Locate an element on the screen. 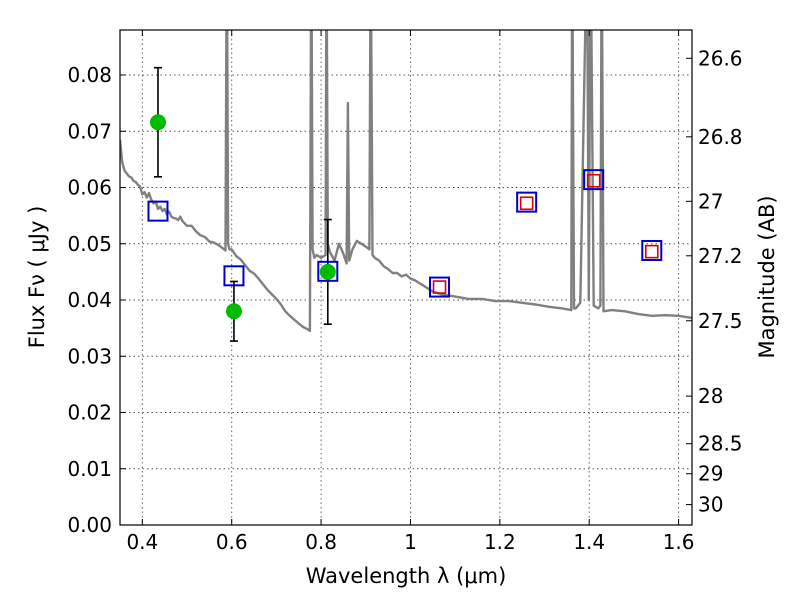 The image size is (800, 600). x-tick-label: 1 is located at coordinates (410, 542).